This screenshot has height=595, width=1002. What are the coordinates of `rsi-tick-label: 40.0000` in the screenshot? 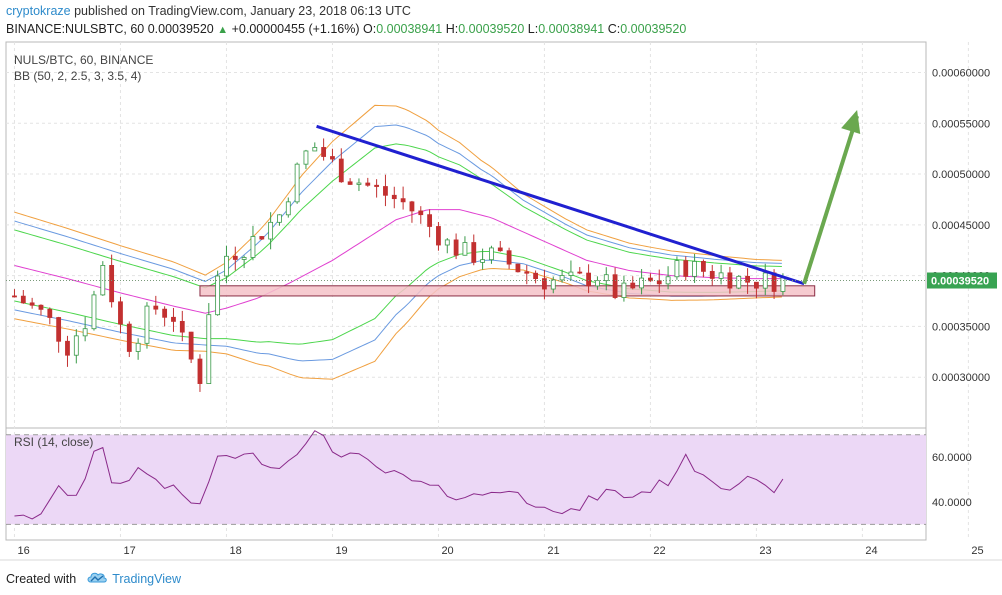 It's located at (952, 503).